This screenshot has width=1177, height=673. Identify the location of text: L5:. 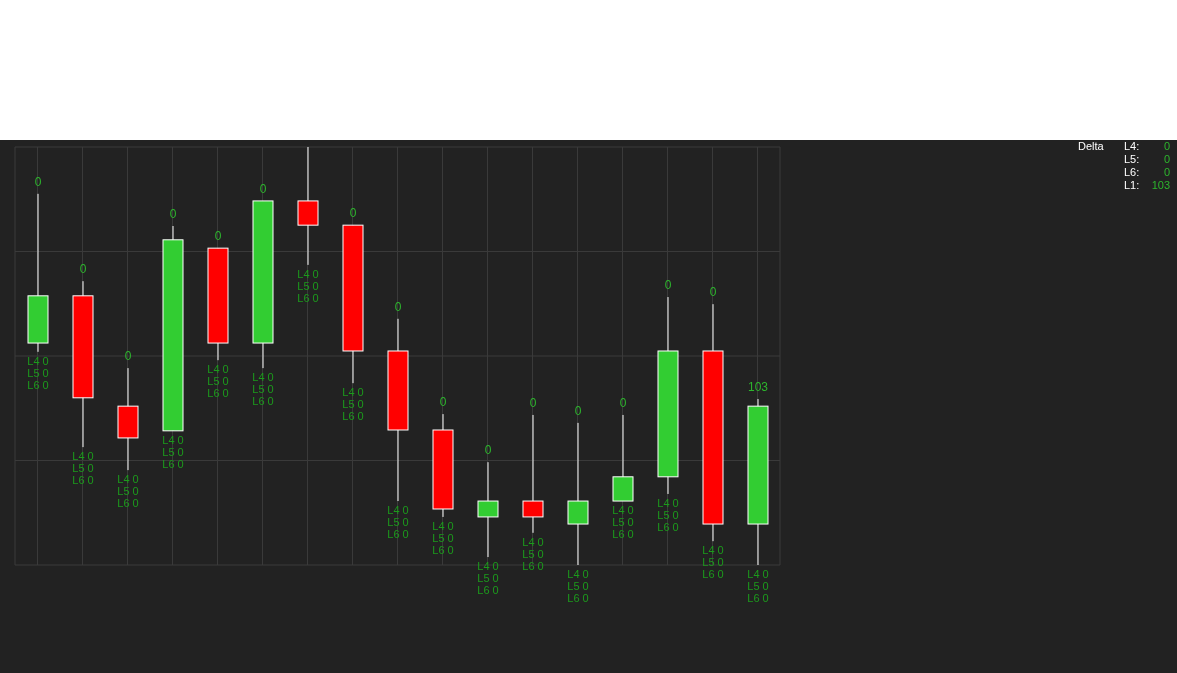
(1132, 159).